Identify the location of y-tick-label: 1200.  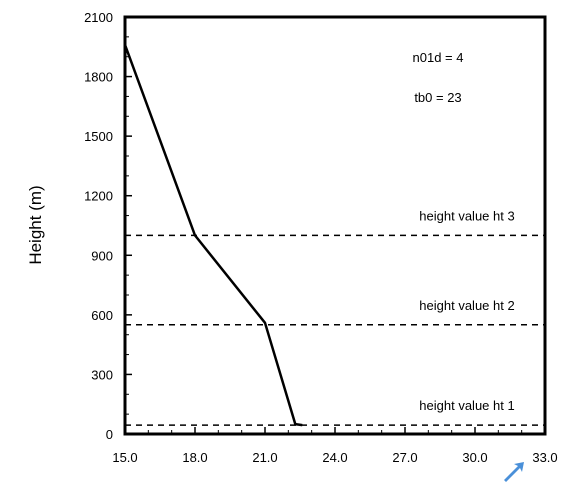
(98, 196).